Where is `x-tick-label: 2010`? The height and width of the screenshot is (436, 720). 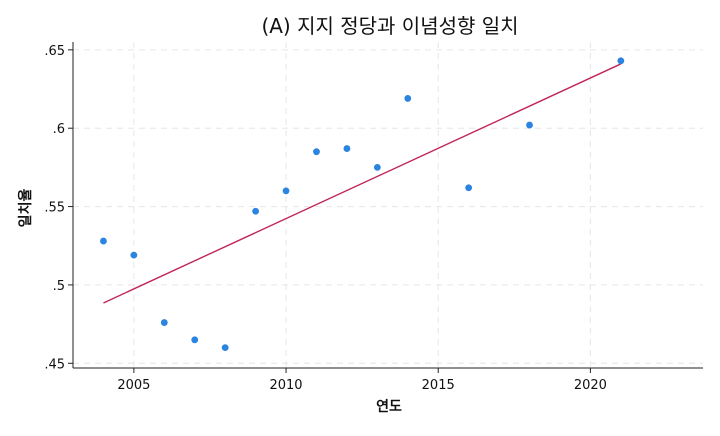
x-tick-label: 2010 is located at coordinates (285, 385).